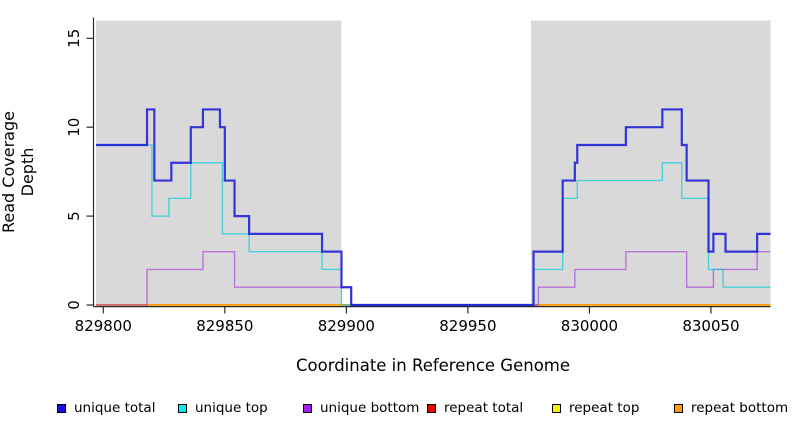 The image size is (792, 432). Describe the element at coordinates (307, 408) in the screenshot. I see `legend-swatch-unique-bottom` at that location.